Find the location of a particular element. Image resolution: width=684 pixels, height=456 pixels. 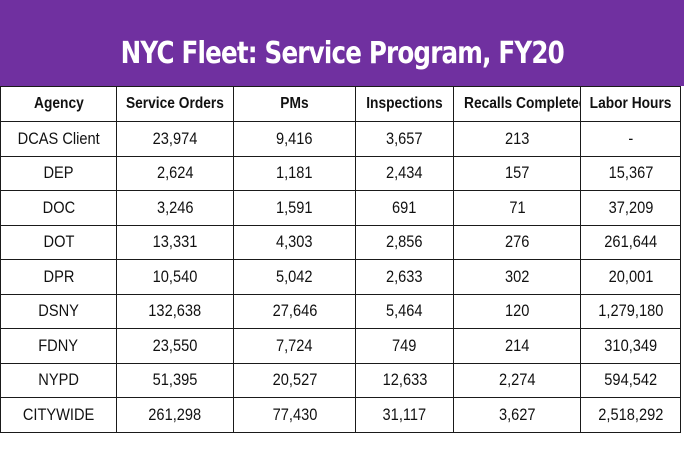

pms-cell: 1,591 is located at coordinates (294, 208).